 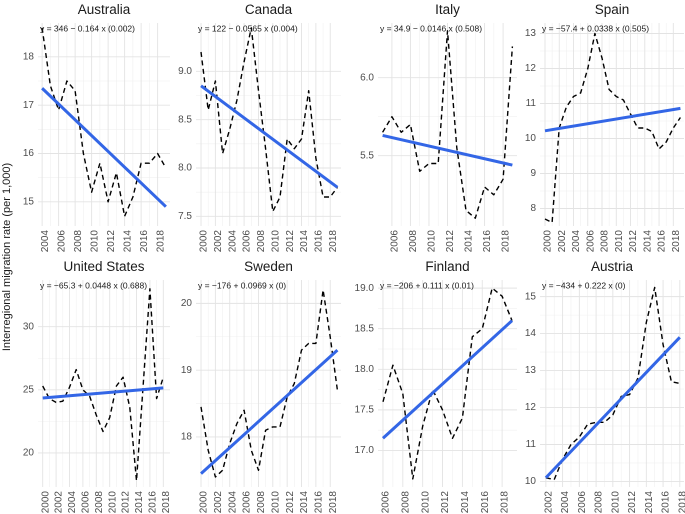 I want to click on y-tick-label: 18.5, so click(x=365, y=328).